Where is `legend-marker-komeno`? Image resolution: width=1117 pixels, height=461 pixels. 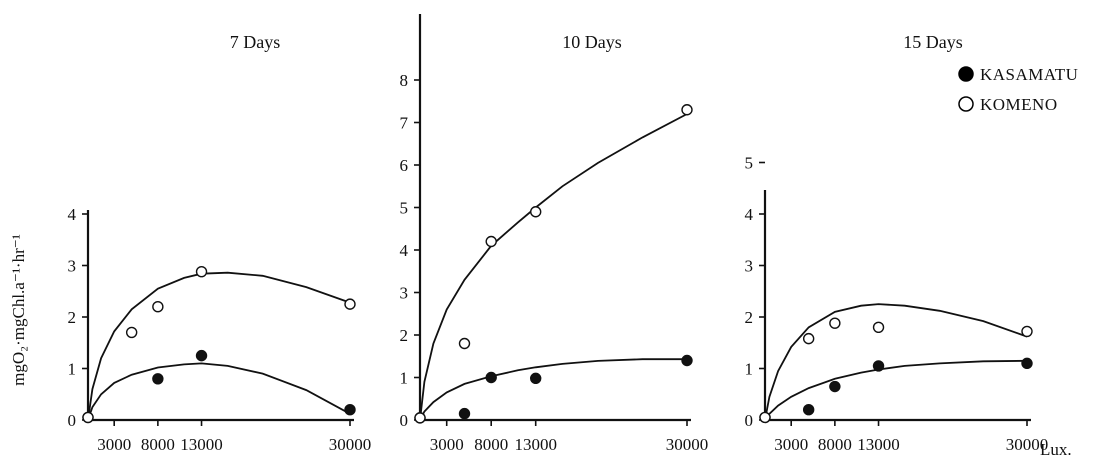 legend-marker-komeno is located at coordinates (966, 104).